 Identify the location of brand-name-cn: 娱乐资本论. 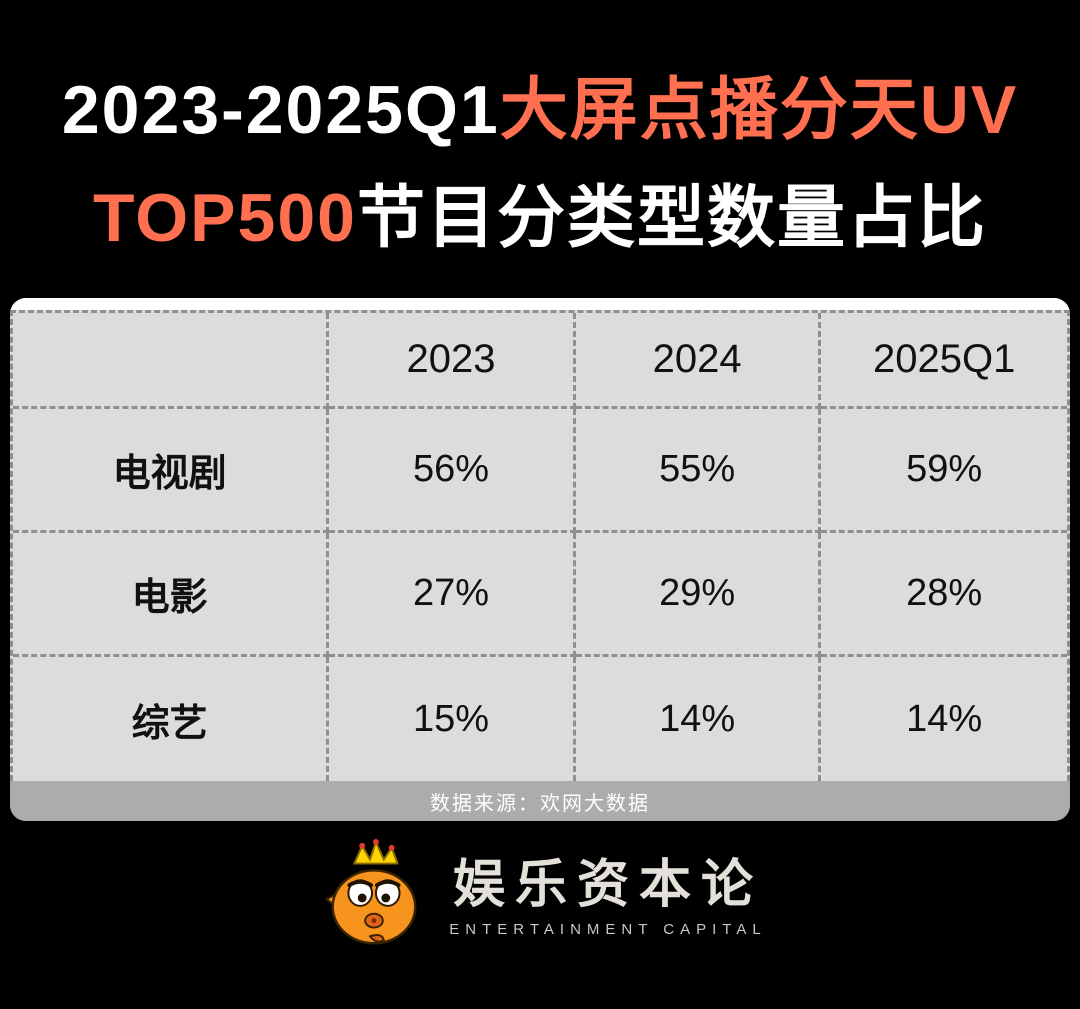
(607, 884).